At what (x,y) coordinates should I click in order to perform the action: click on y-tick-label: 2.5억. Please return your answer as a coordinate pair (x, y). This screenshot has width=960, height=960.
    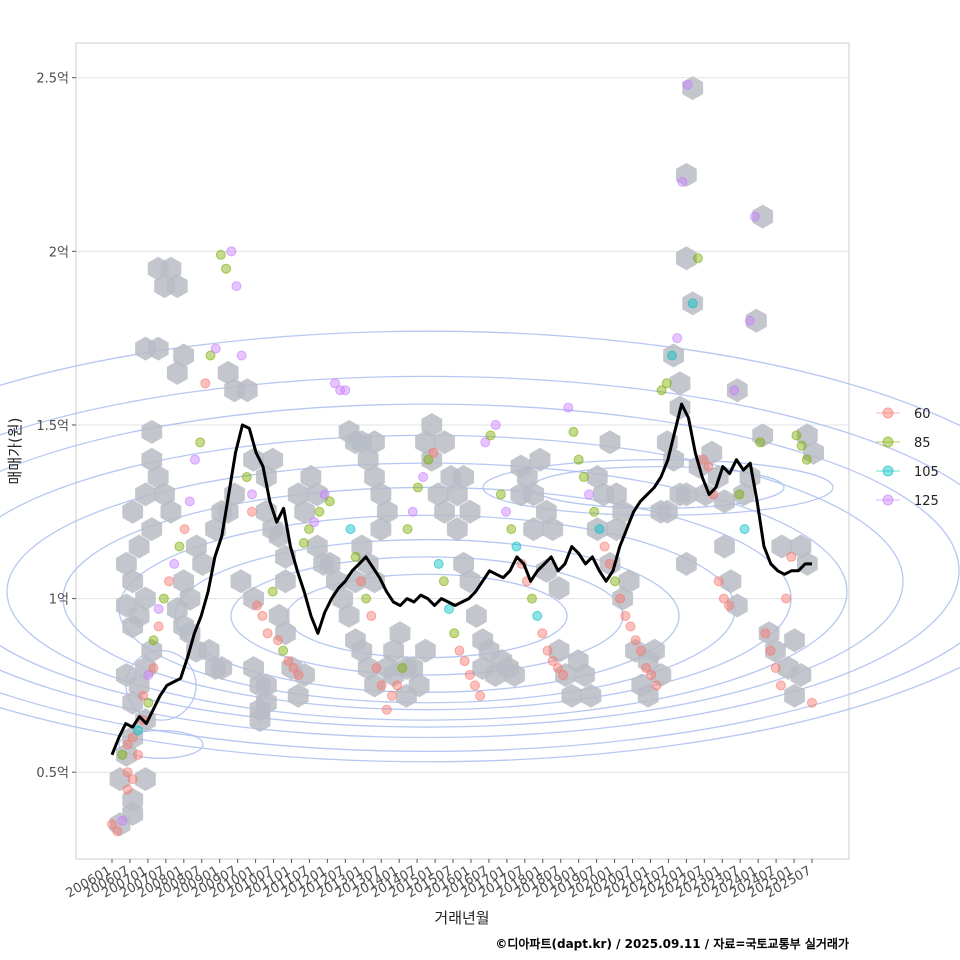
    Looking at the image, I should click on (52, 79).